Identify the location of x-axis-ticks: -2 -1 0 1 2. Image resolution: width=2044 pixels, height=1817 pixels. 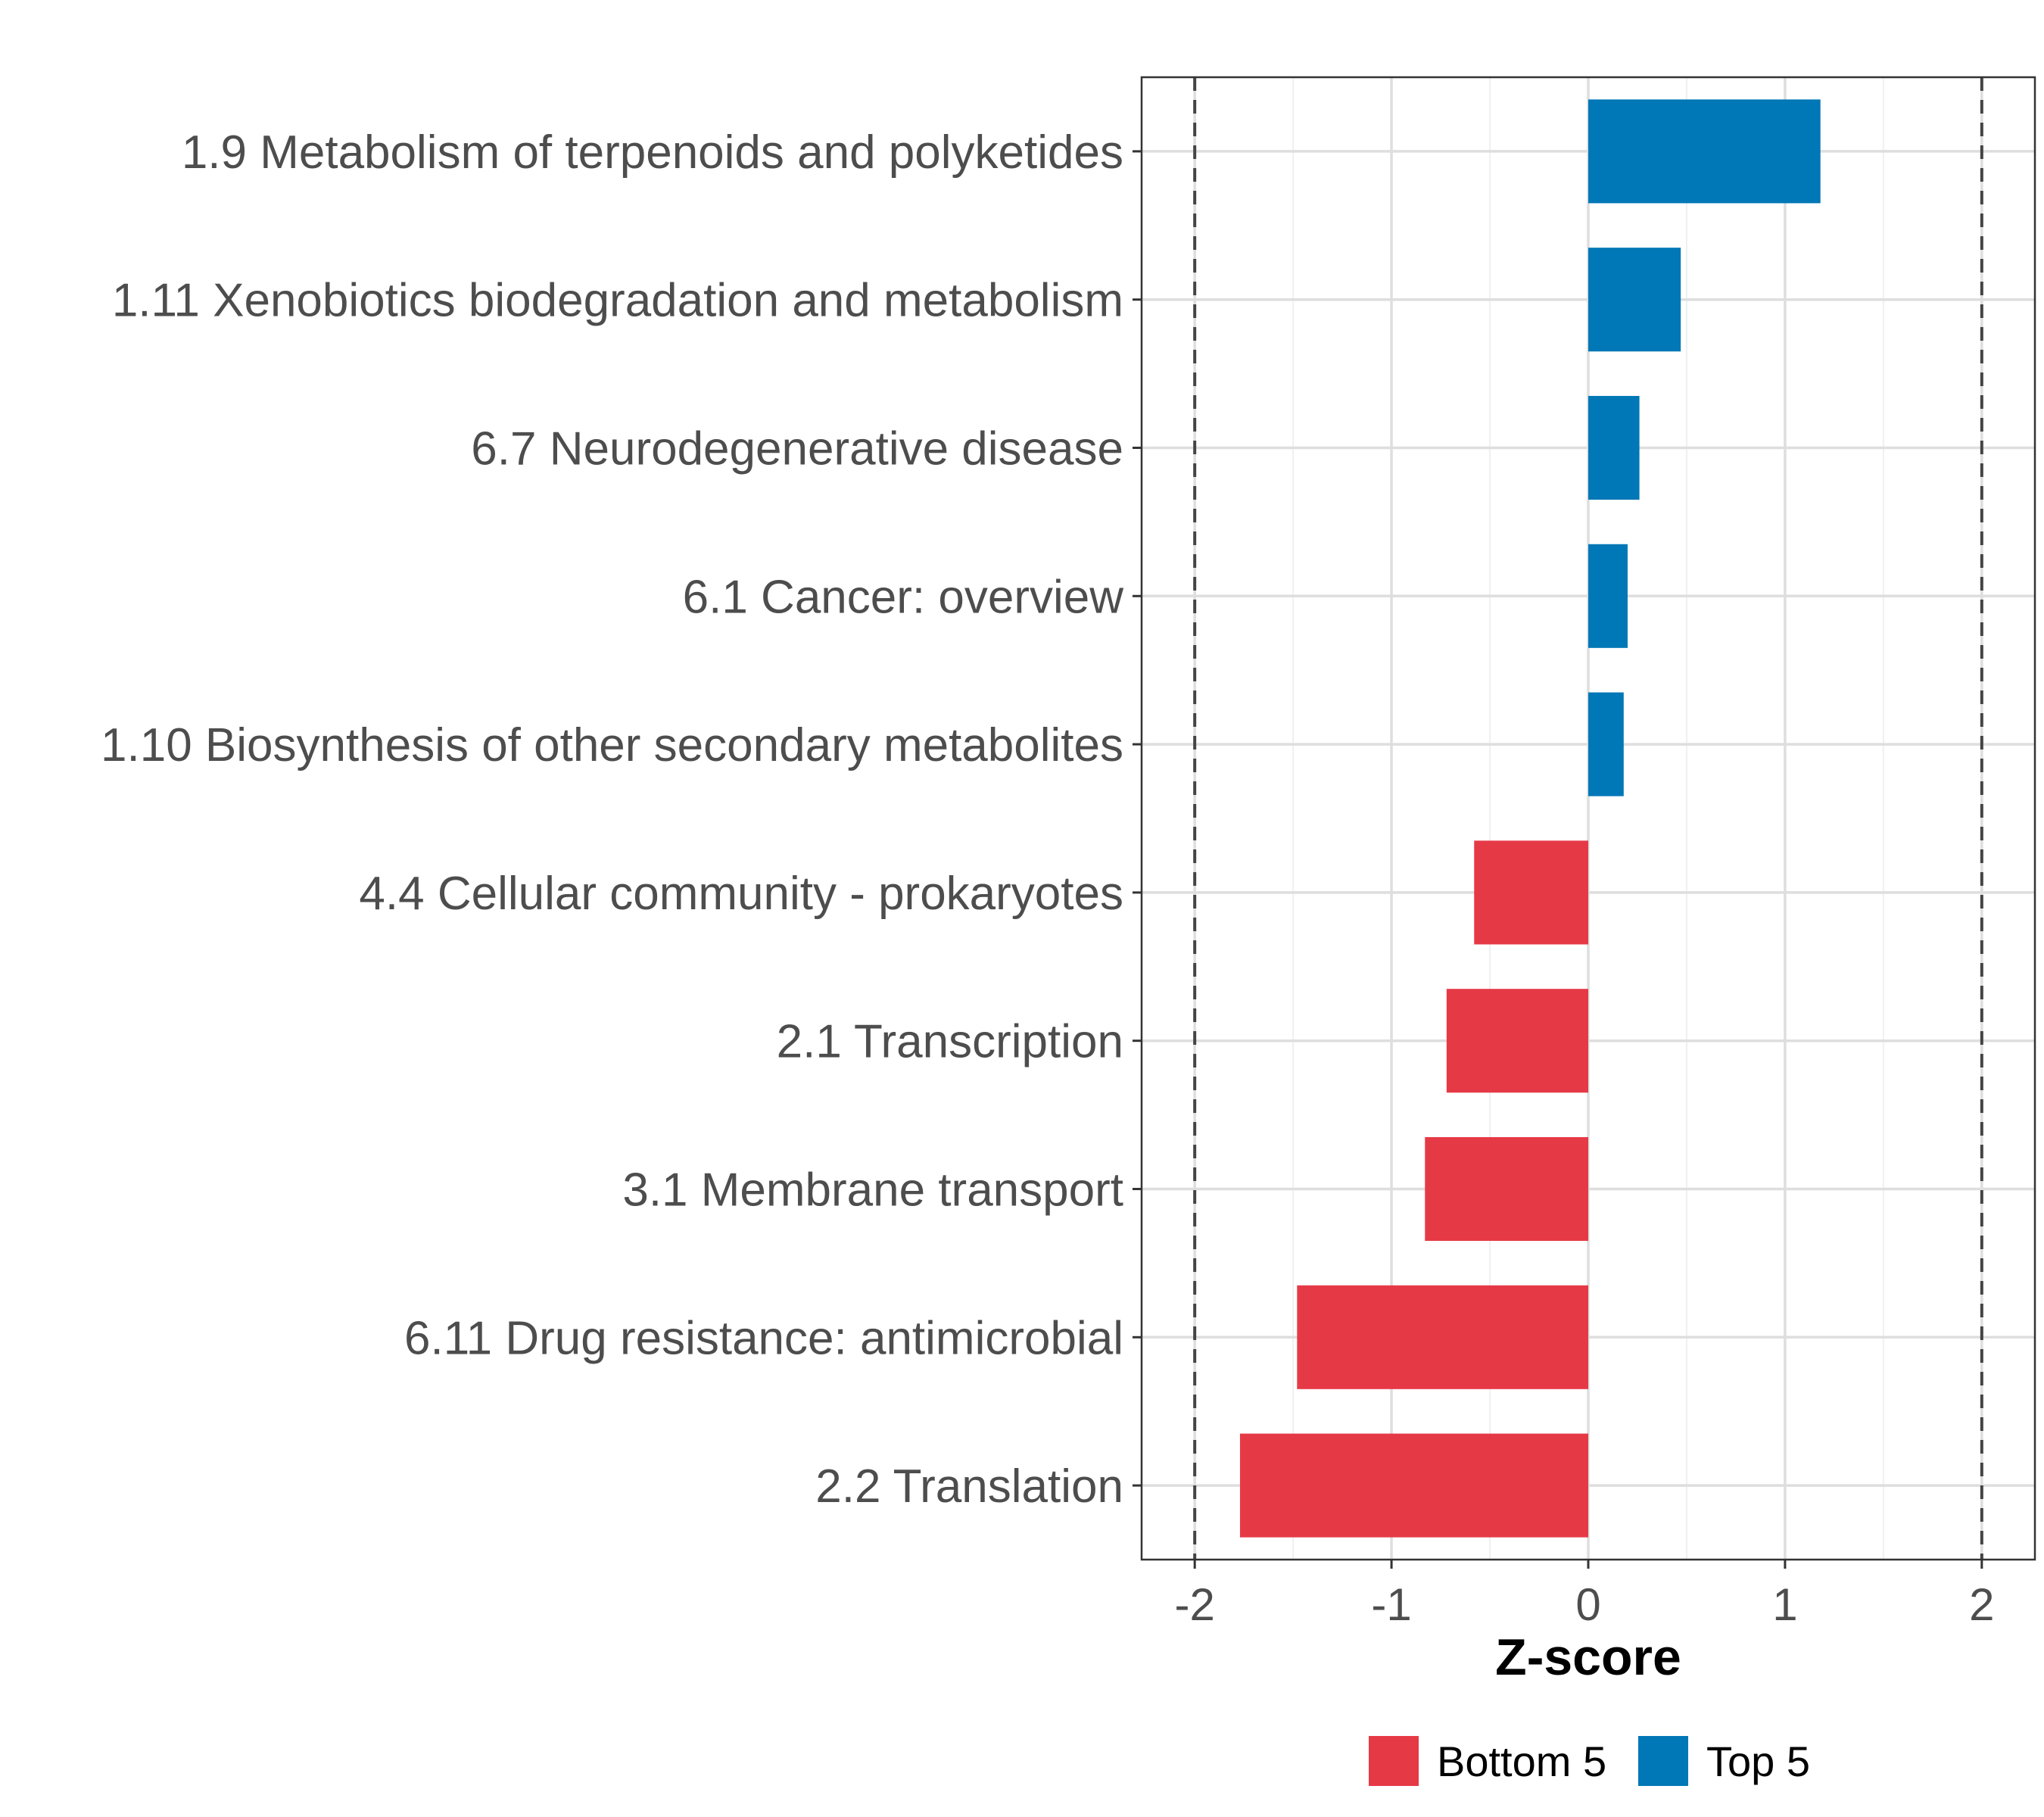
(1584, 1595).